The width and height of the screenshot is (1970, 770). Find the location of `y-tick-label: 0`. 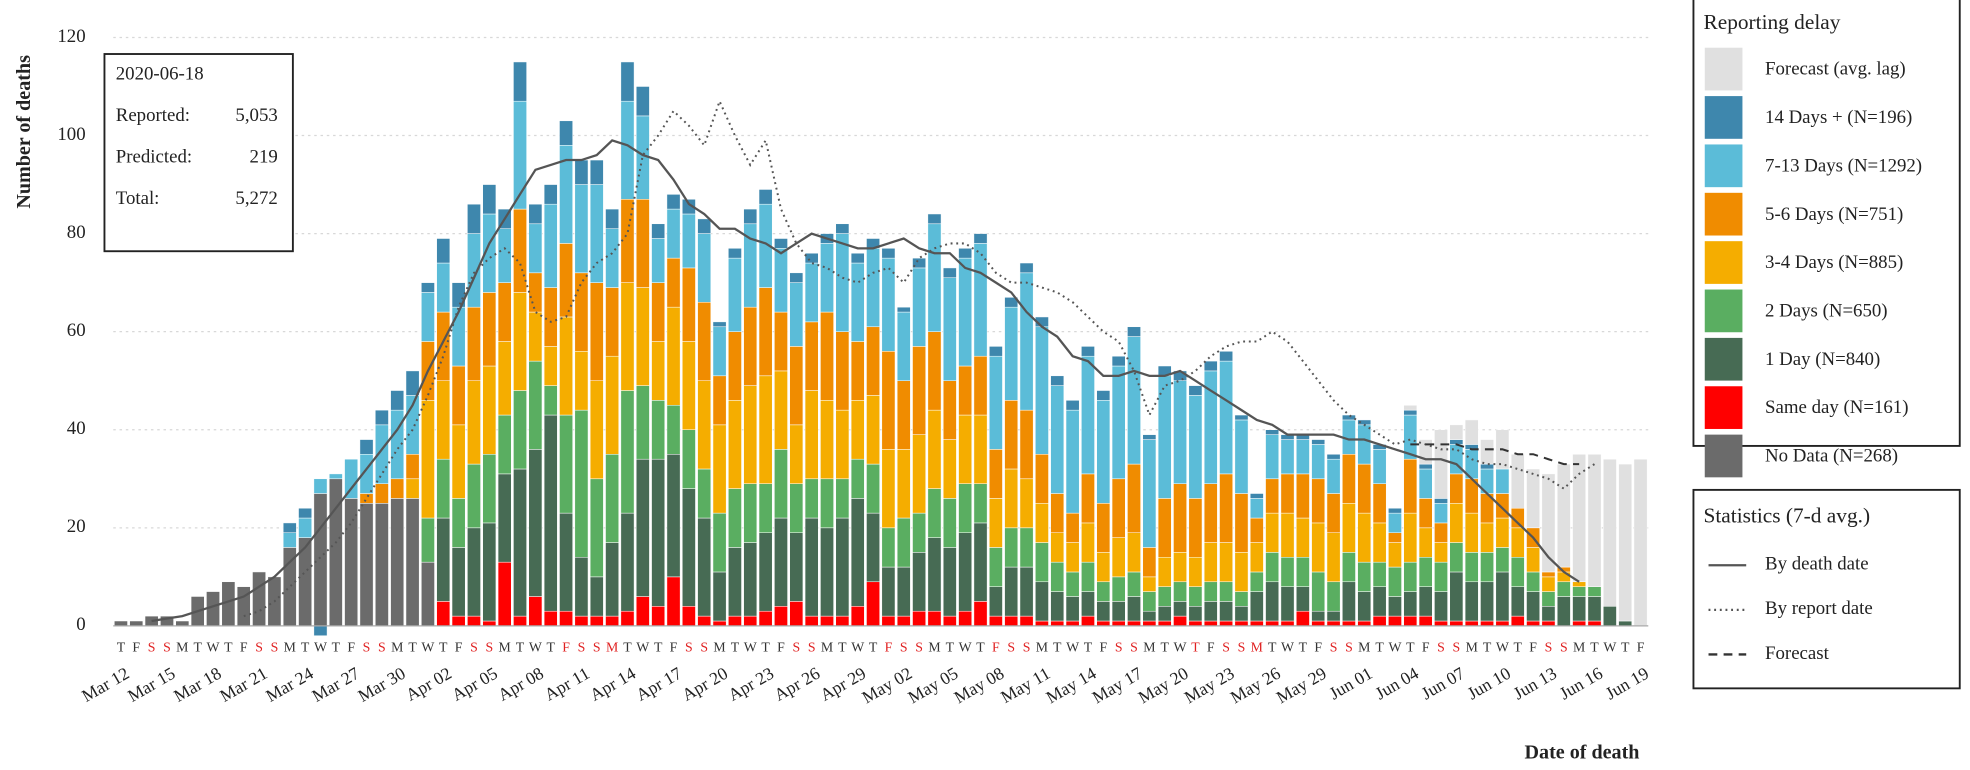

y-tick-label: 0 is located at coordinates (80, 624).